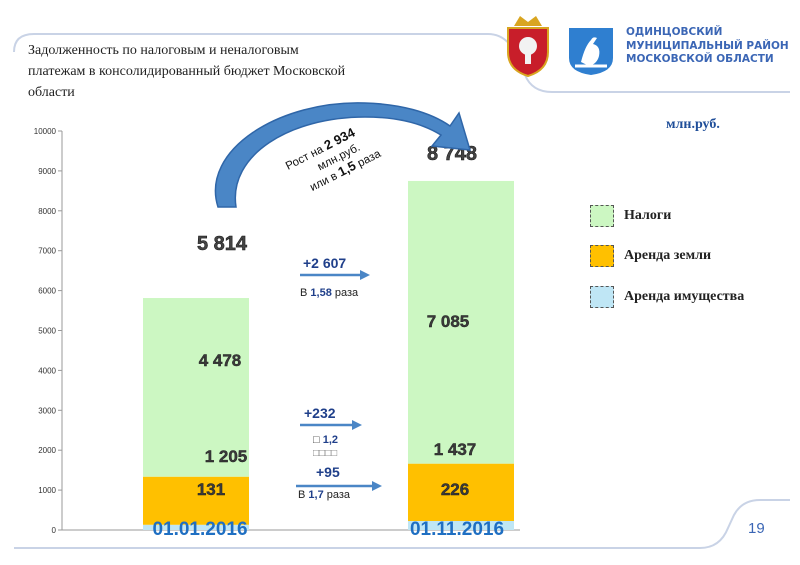 This screenshot has height=565, width=800. Describe the element at coordinates (325, 181) in the screenshot. I see `growth-line3-prefix: или в` at that location.